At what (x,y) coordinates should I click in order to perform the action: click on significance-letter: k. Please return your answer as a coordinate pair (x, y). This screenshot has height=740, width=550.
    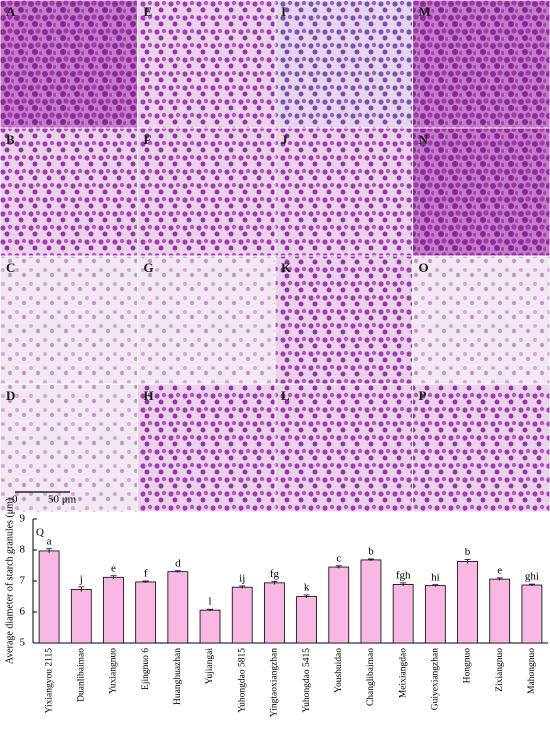
    Looking at the image, I should click on (307, 587).